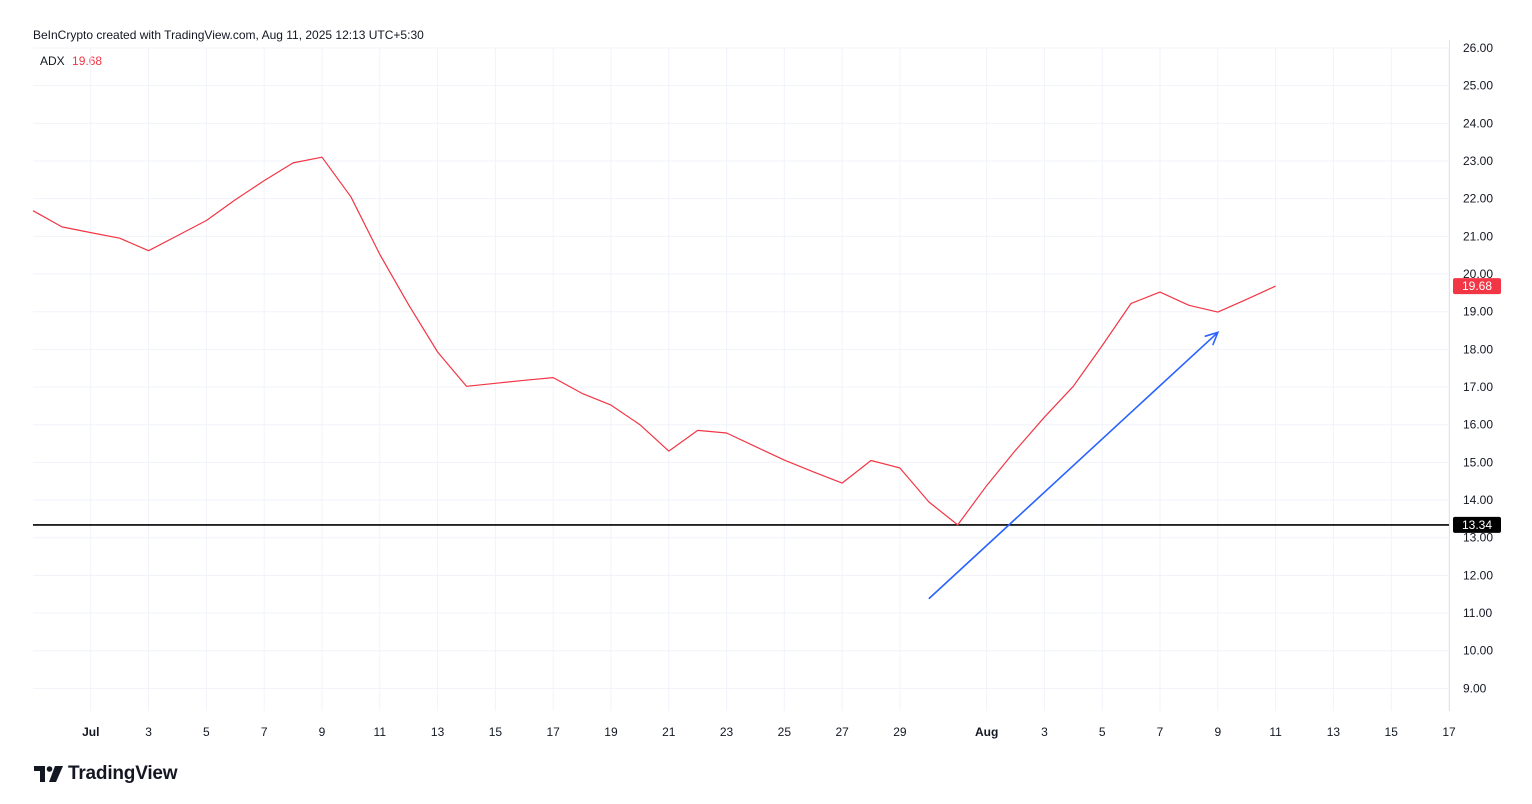 The width and height of the screenshot is (1532, 804). What do you see at coordinates (48, 774) in the screenshot?
I see `tradingview-logo-icon` at bounding box center [48, 774].